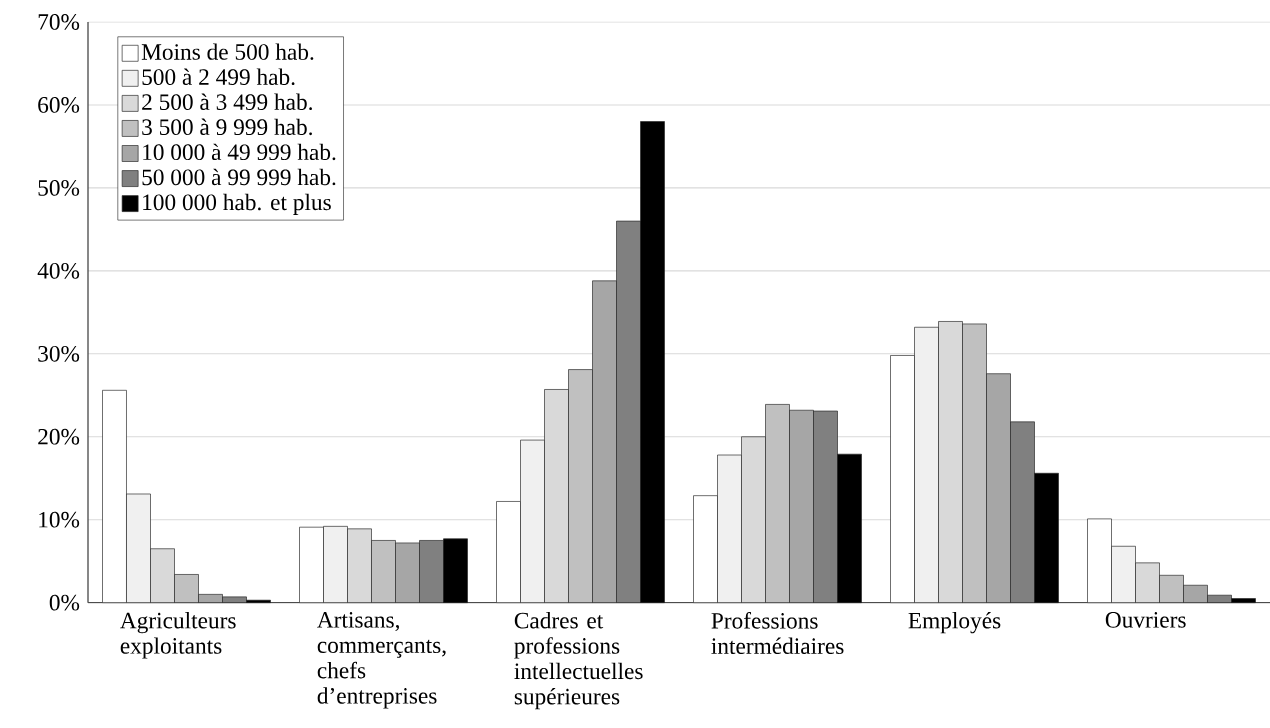 The image size is (1270, 728). What do you see at coordinates (239, 152) in the screenshot?
I see `legend-label: 10 000 à 49 999 hab.` at bounding box center [239, 152].